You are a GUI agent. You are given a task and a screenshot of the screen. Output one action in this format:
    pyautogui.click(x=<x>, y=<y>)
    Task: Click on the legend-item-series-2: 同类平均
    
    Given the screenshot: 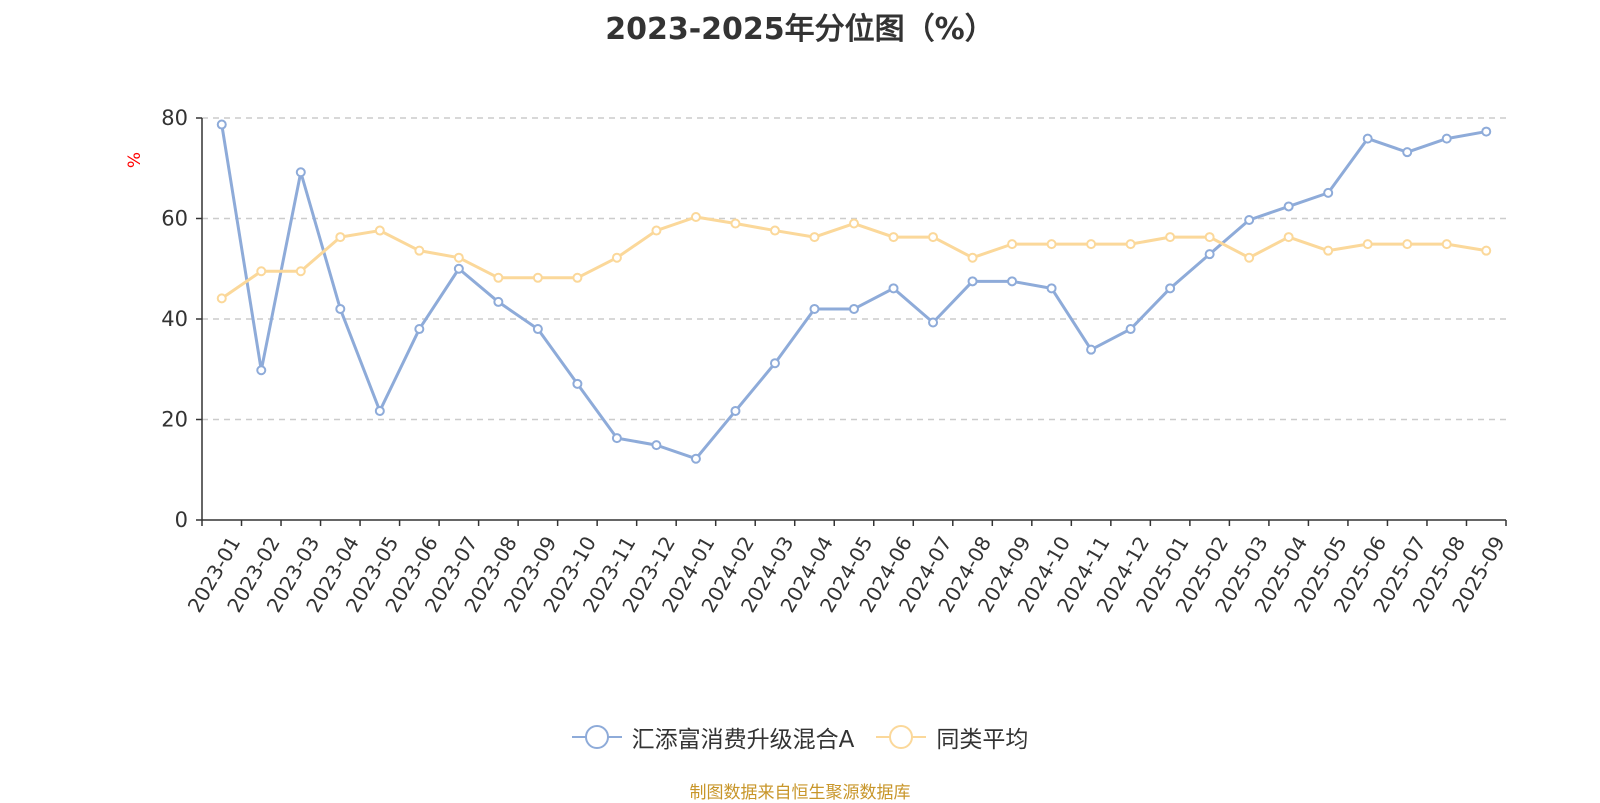 What is the action you would take?
    pyautogui.click(x=952, y=737)
    